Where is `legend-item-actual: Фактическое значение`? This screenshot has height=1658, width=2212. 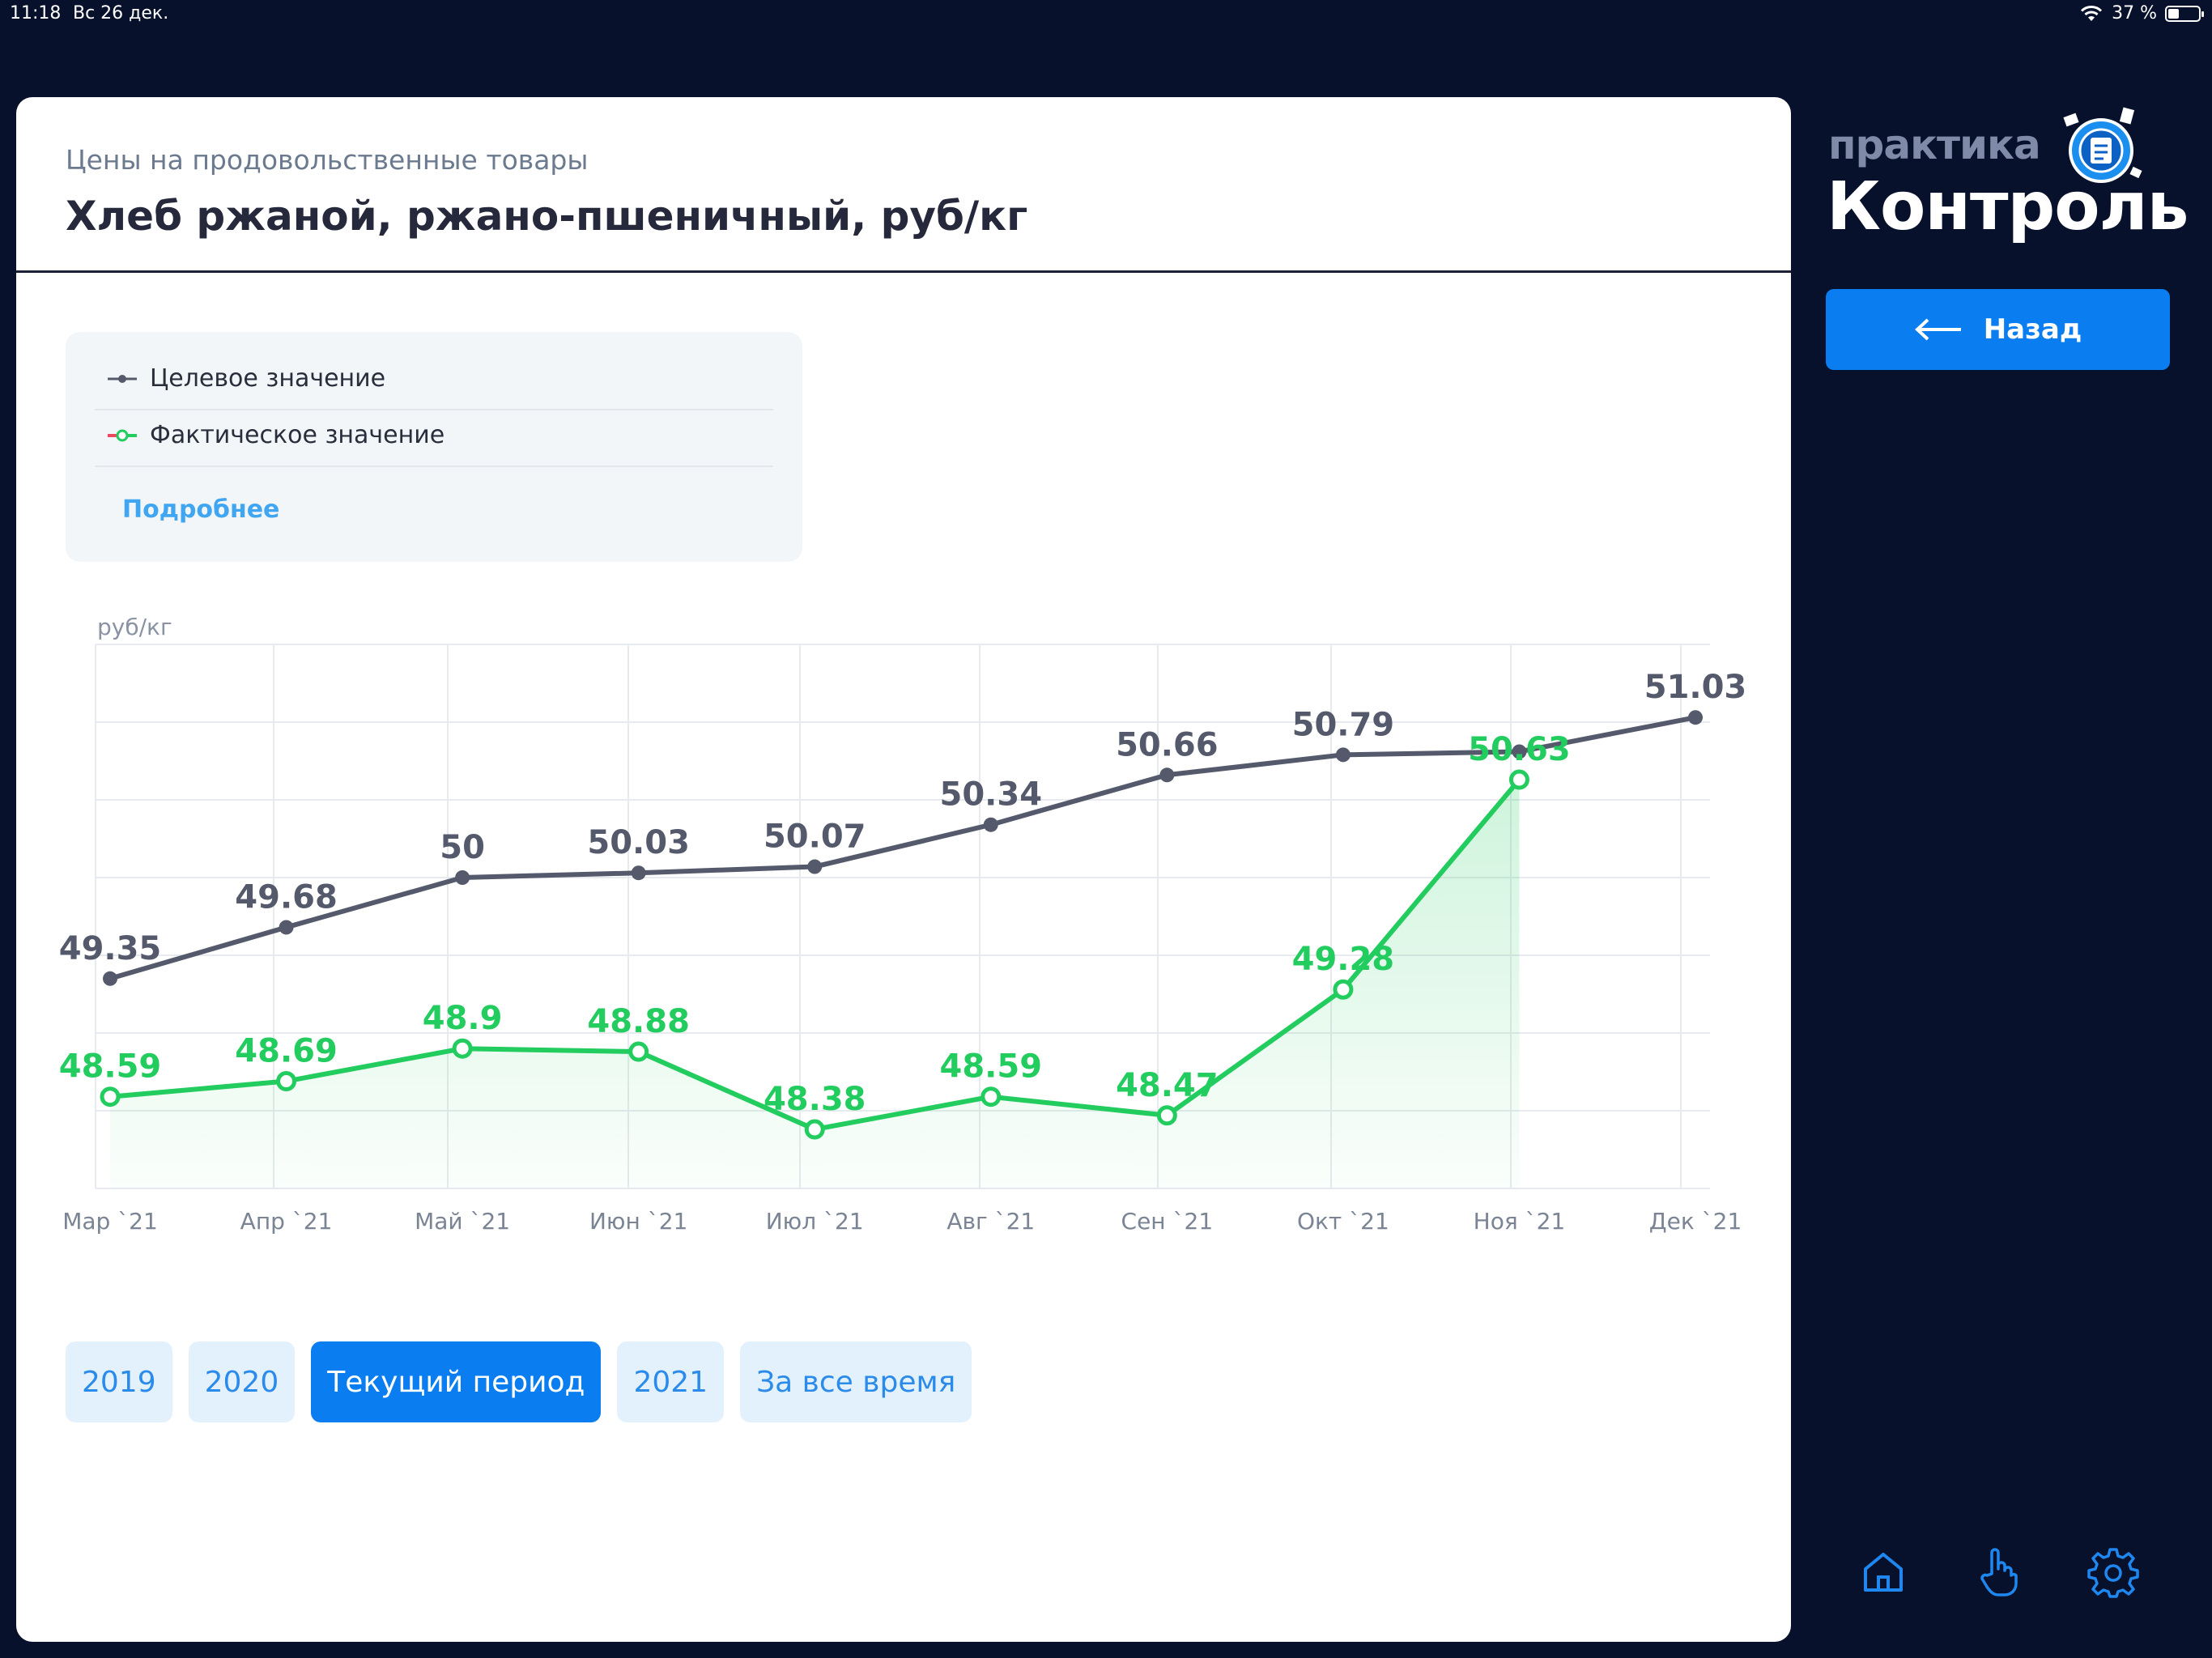 legend-item-actual: Фактическое значение is located at coordinates (276, 435).